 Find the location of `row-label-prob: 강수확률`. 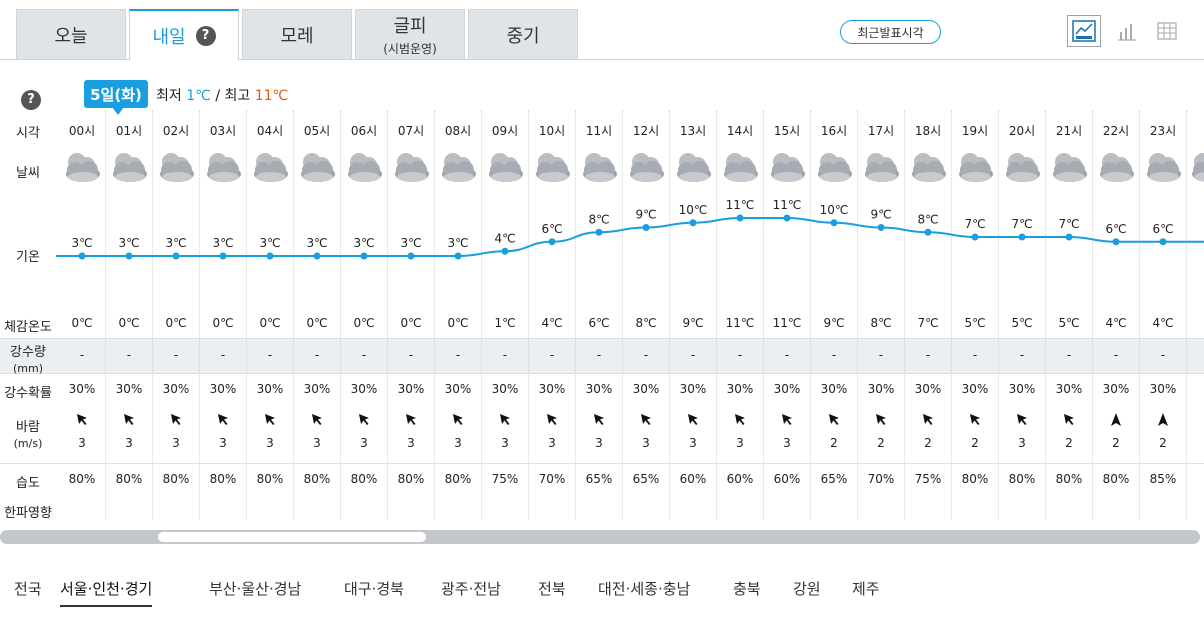

row-label-prob: 강수확률 is located at coordinates (28, 393).